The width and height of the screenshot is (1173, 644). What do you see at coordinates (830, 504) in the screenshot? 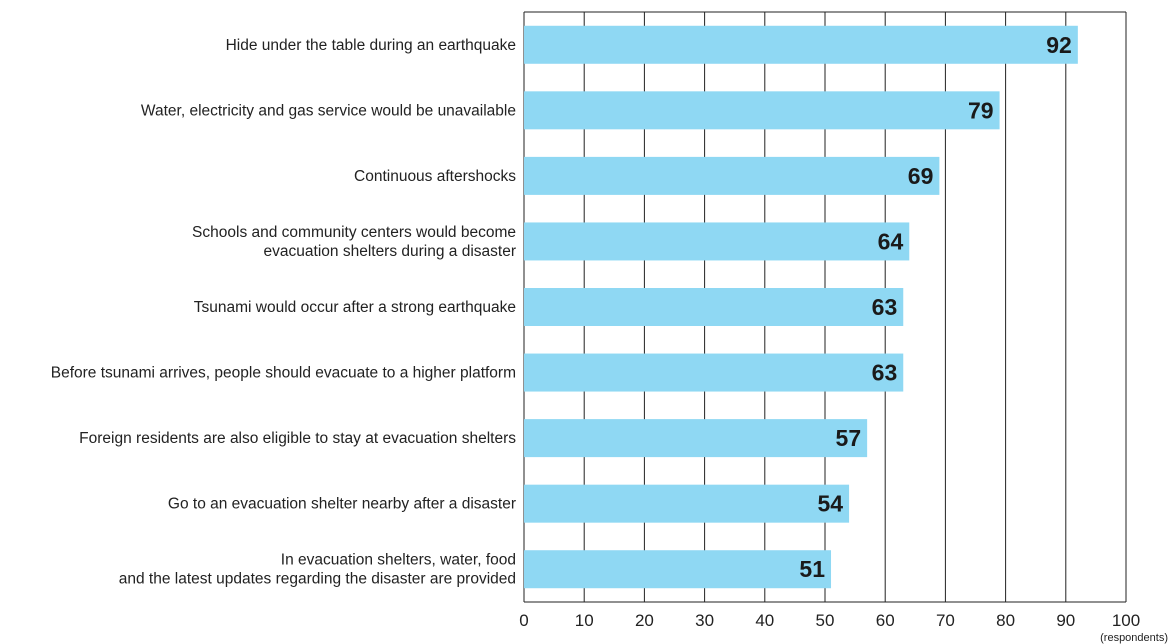
I see `data-label: 54` at bounding box center [830, 504].